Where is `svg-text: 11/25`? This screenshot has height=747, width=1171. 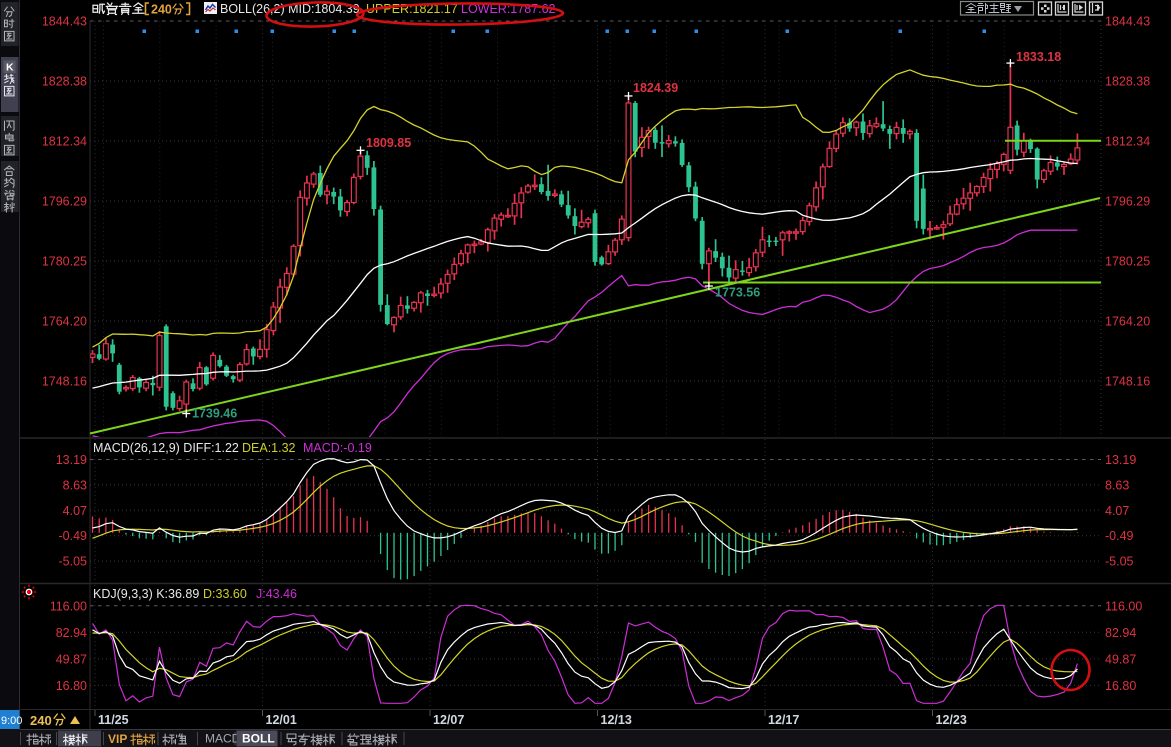
svg-text: 11/25 is located at coordinates (113, 720).